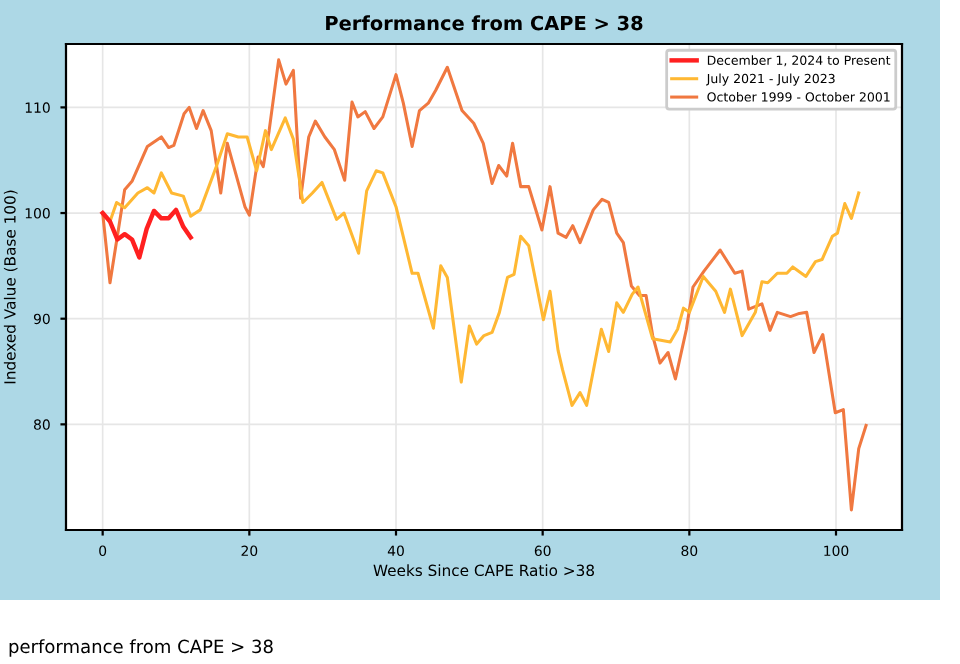 The image size is (960, 664). I want to click on text: performance from CAPE > 38, so click(141, 648).